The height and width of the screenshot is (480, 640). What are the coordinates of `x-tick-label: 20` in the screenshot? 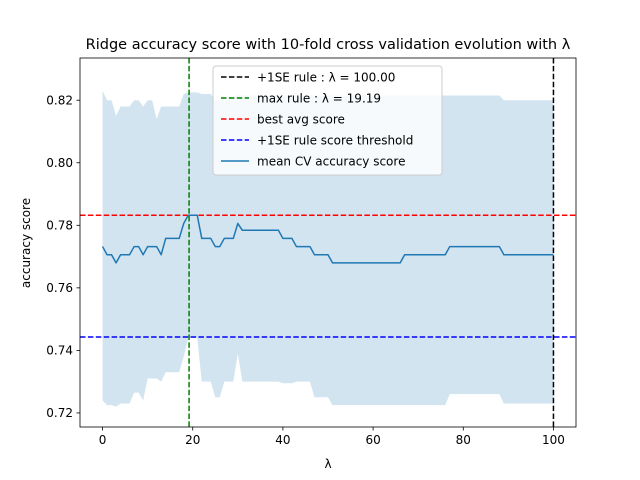 It's located at (192, 440).